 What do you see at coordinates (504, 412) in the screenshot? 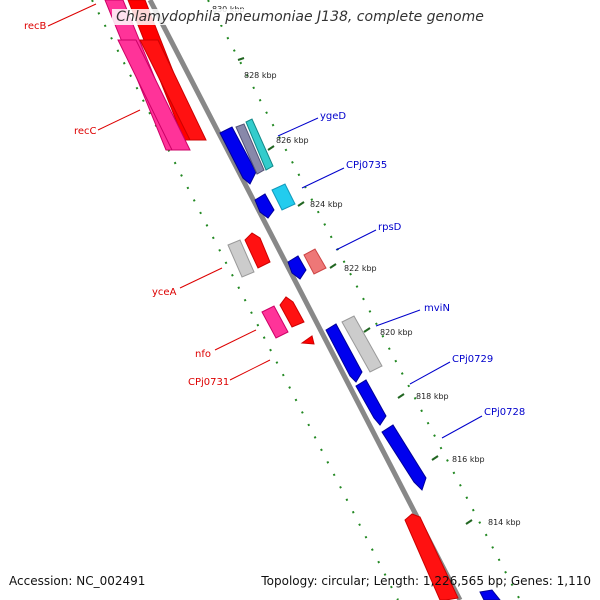
I see `gene-label-CPj0728: CPj0728` at bounding box center [504, 412].